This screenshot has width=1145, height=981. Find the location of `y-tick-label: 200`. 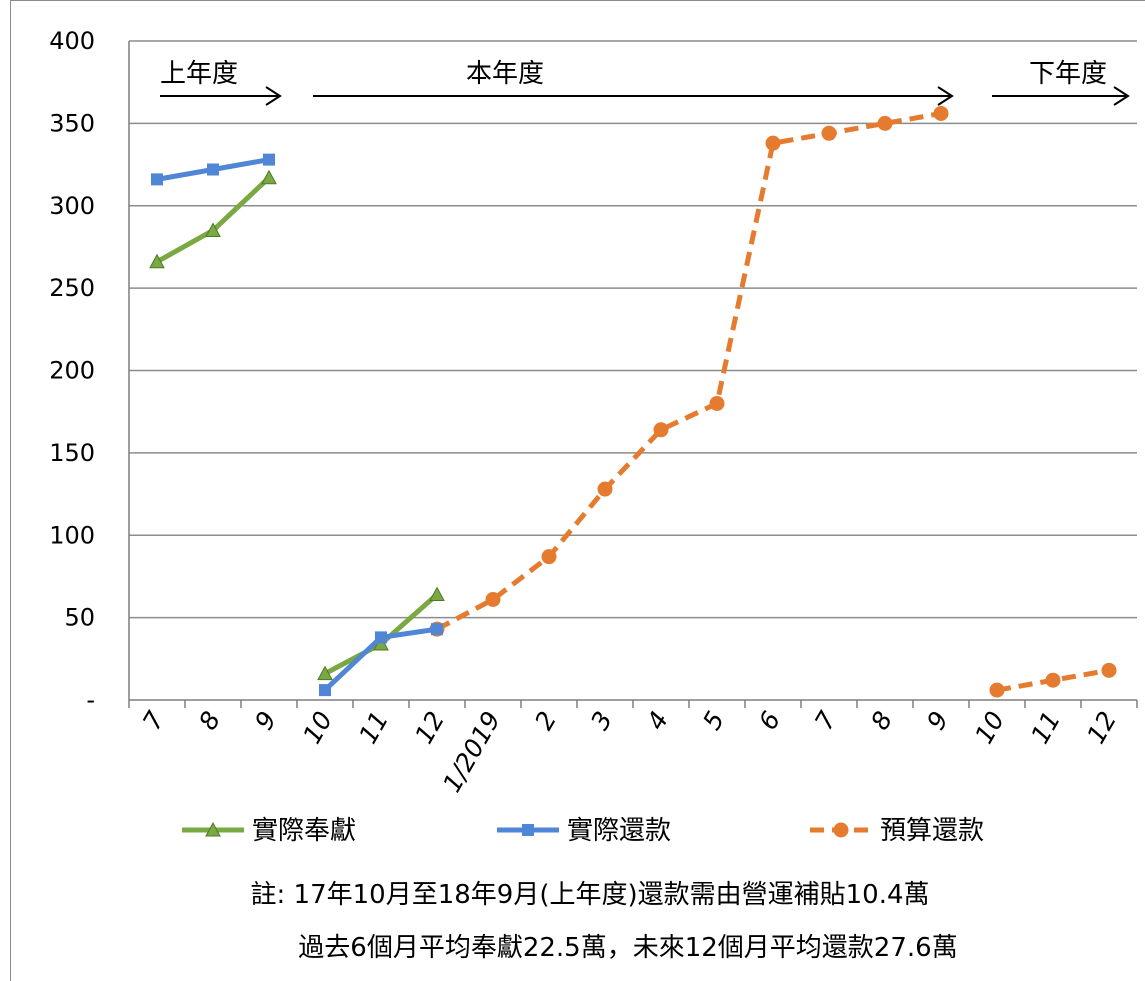

y-tick-label: 200 is located at coordinates (72, 371).